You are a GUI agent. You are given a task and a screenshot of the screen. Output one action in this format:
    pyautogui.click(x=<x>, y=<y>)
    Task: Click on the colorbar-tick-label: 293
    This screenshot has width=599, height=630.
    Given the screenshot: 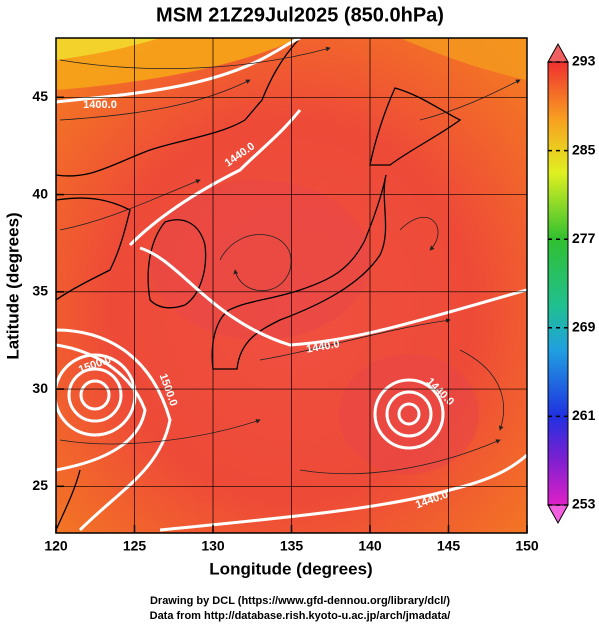 What is the action you would take?
    pyautogui.click(x=584, y=61)
    